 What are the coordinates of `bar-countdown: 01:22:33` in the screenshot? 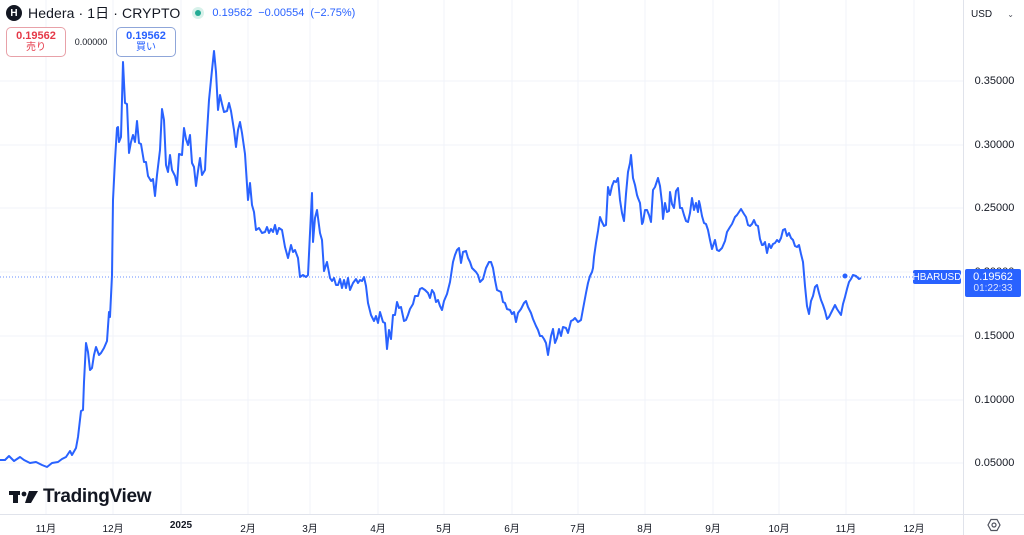 It's located at (993, 288).